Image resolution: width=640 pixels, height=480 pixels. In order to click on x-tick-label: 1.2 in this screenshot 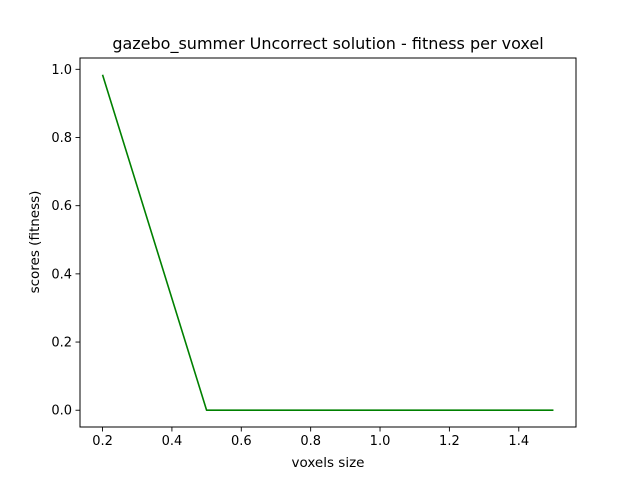, I will do `click(449, 441)`.